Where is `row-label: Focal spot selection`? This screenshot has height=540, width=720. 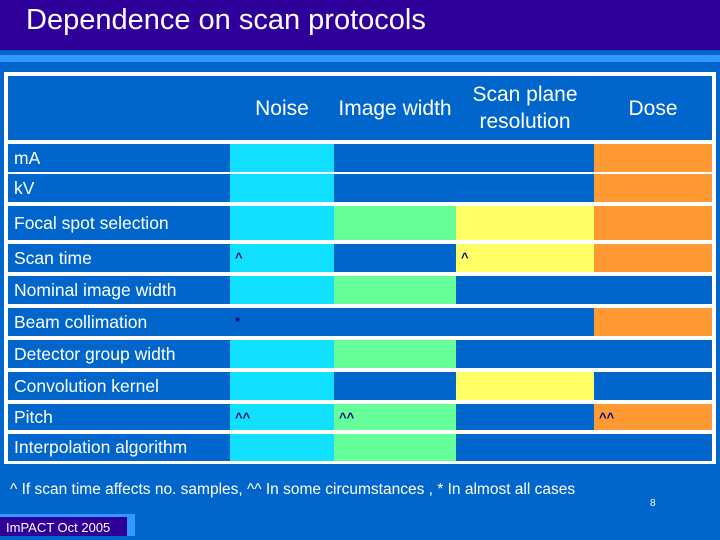 row-label: Focal spot selection is located at coordinates (119, 223).